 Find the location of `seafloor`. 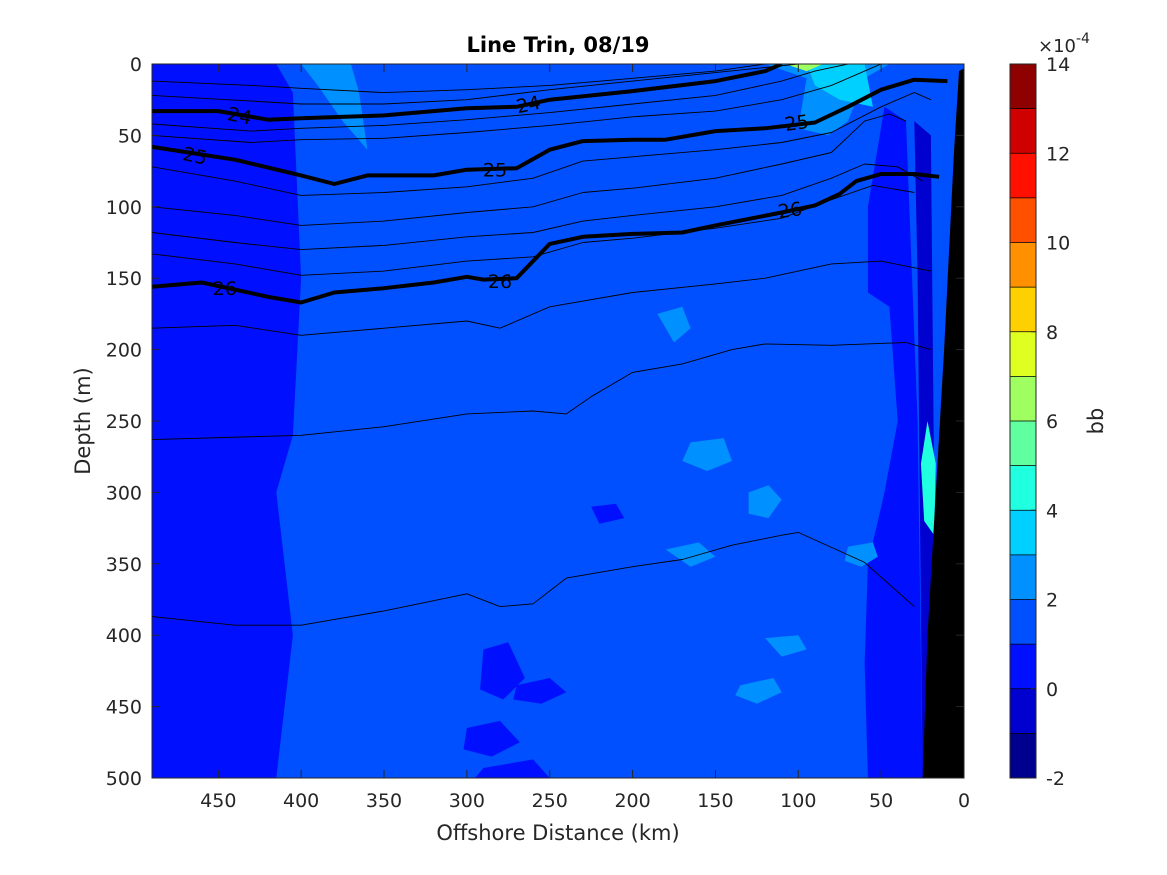

seafloor is located at coordinates (943, 423).